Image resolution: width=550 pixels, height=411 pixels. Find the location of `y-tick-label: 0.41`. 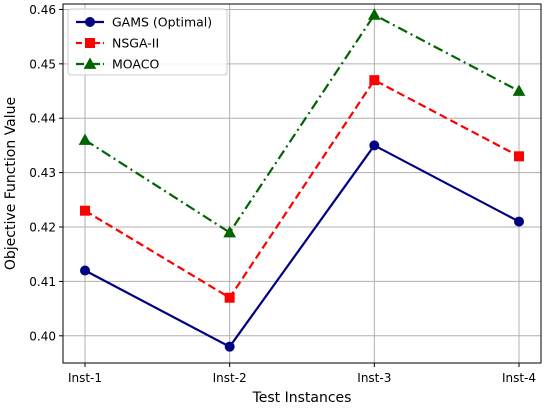

y-tick-label: 0.41 is located at coordinates (42, 282).